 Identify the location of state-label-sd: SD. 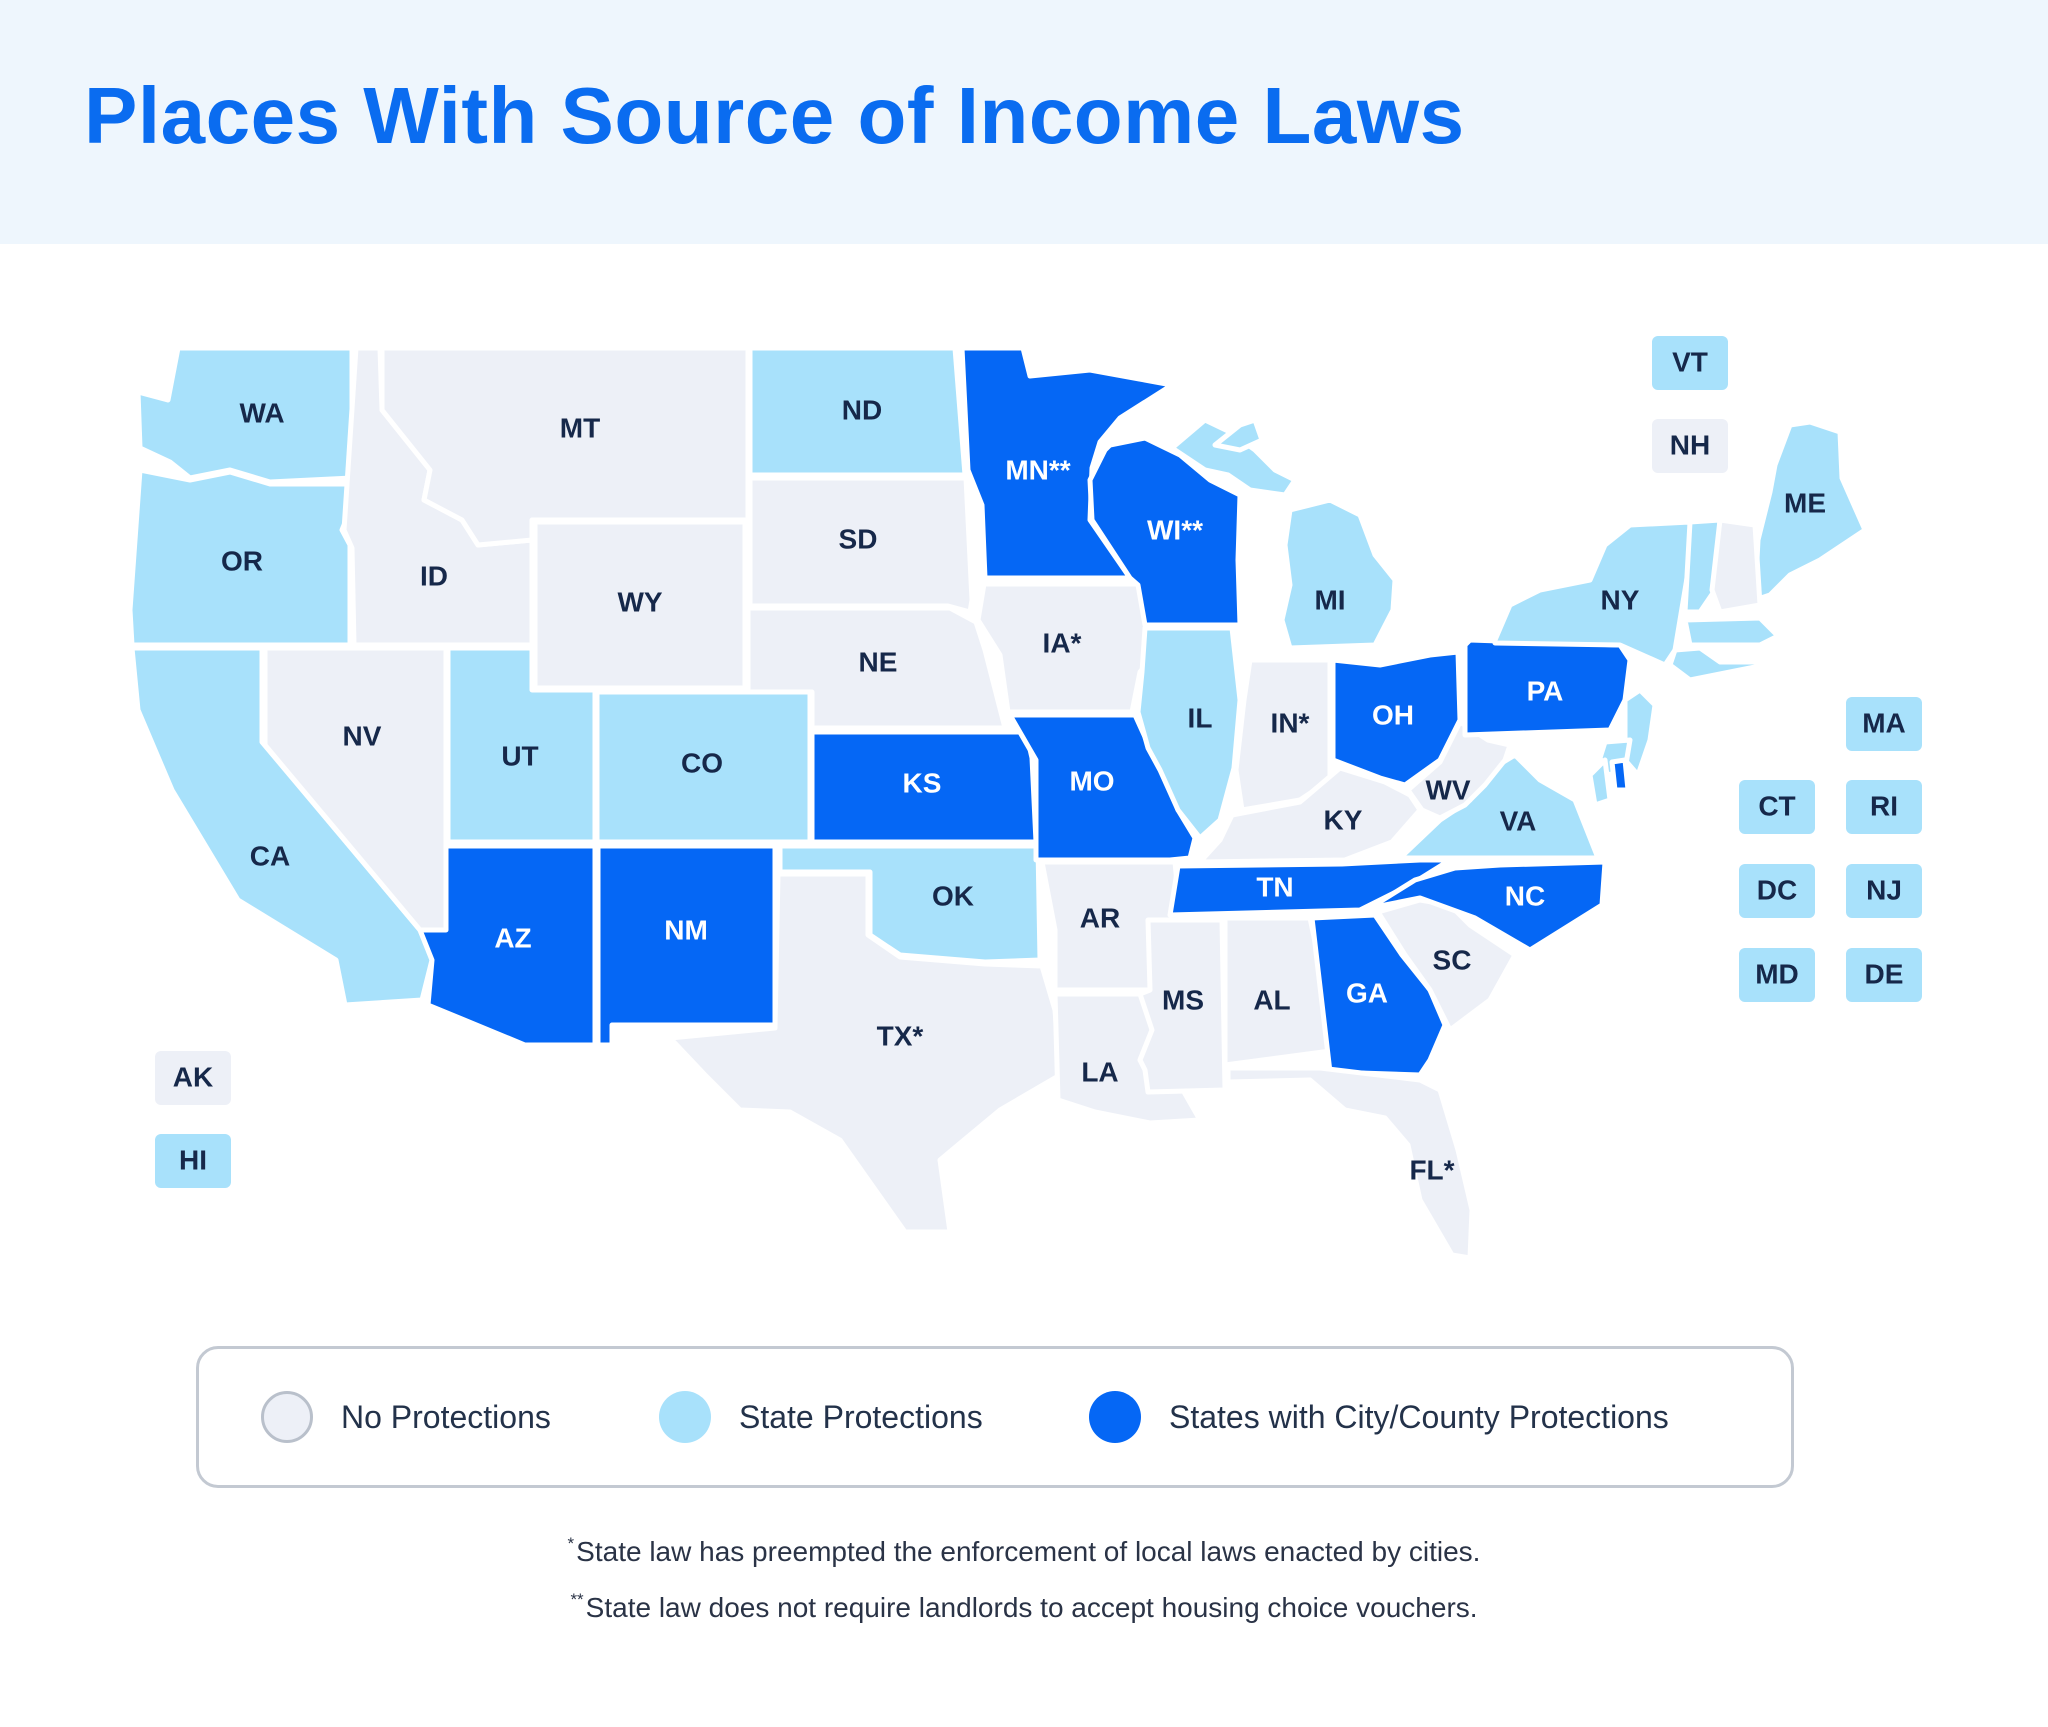
(858, 538).